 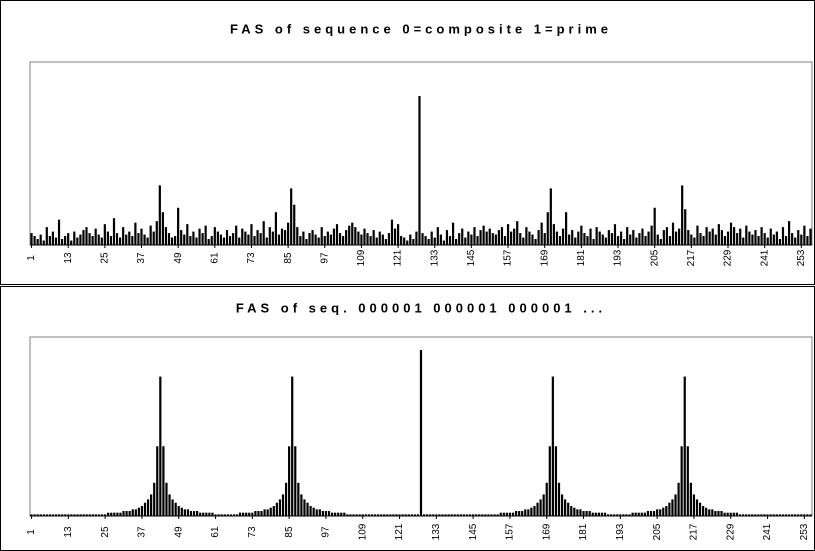 I want to click on x-tick-label: 169, so click(x=544, y=257).